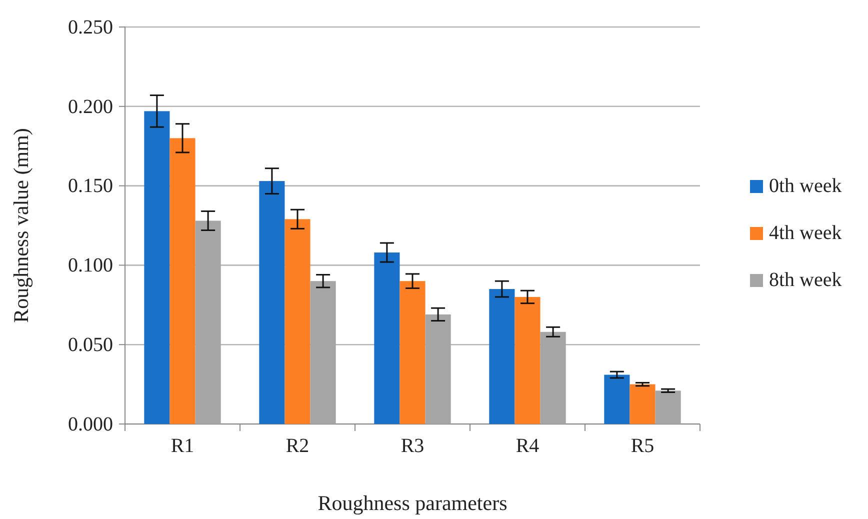 This screenshot has width=868, height=519. What do you see at coordinates (182, 446) in the screenshot?
I see `x-tick-label: R1` at bounding box center [182, 446].